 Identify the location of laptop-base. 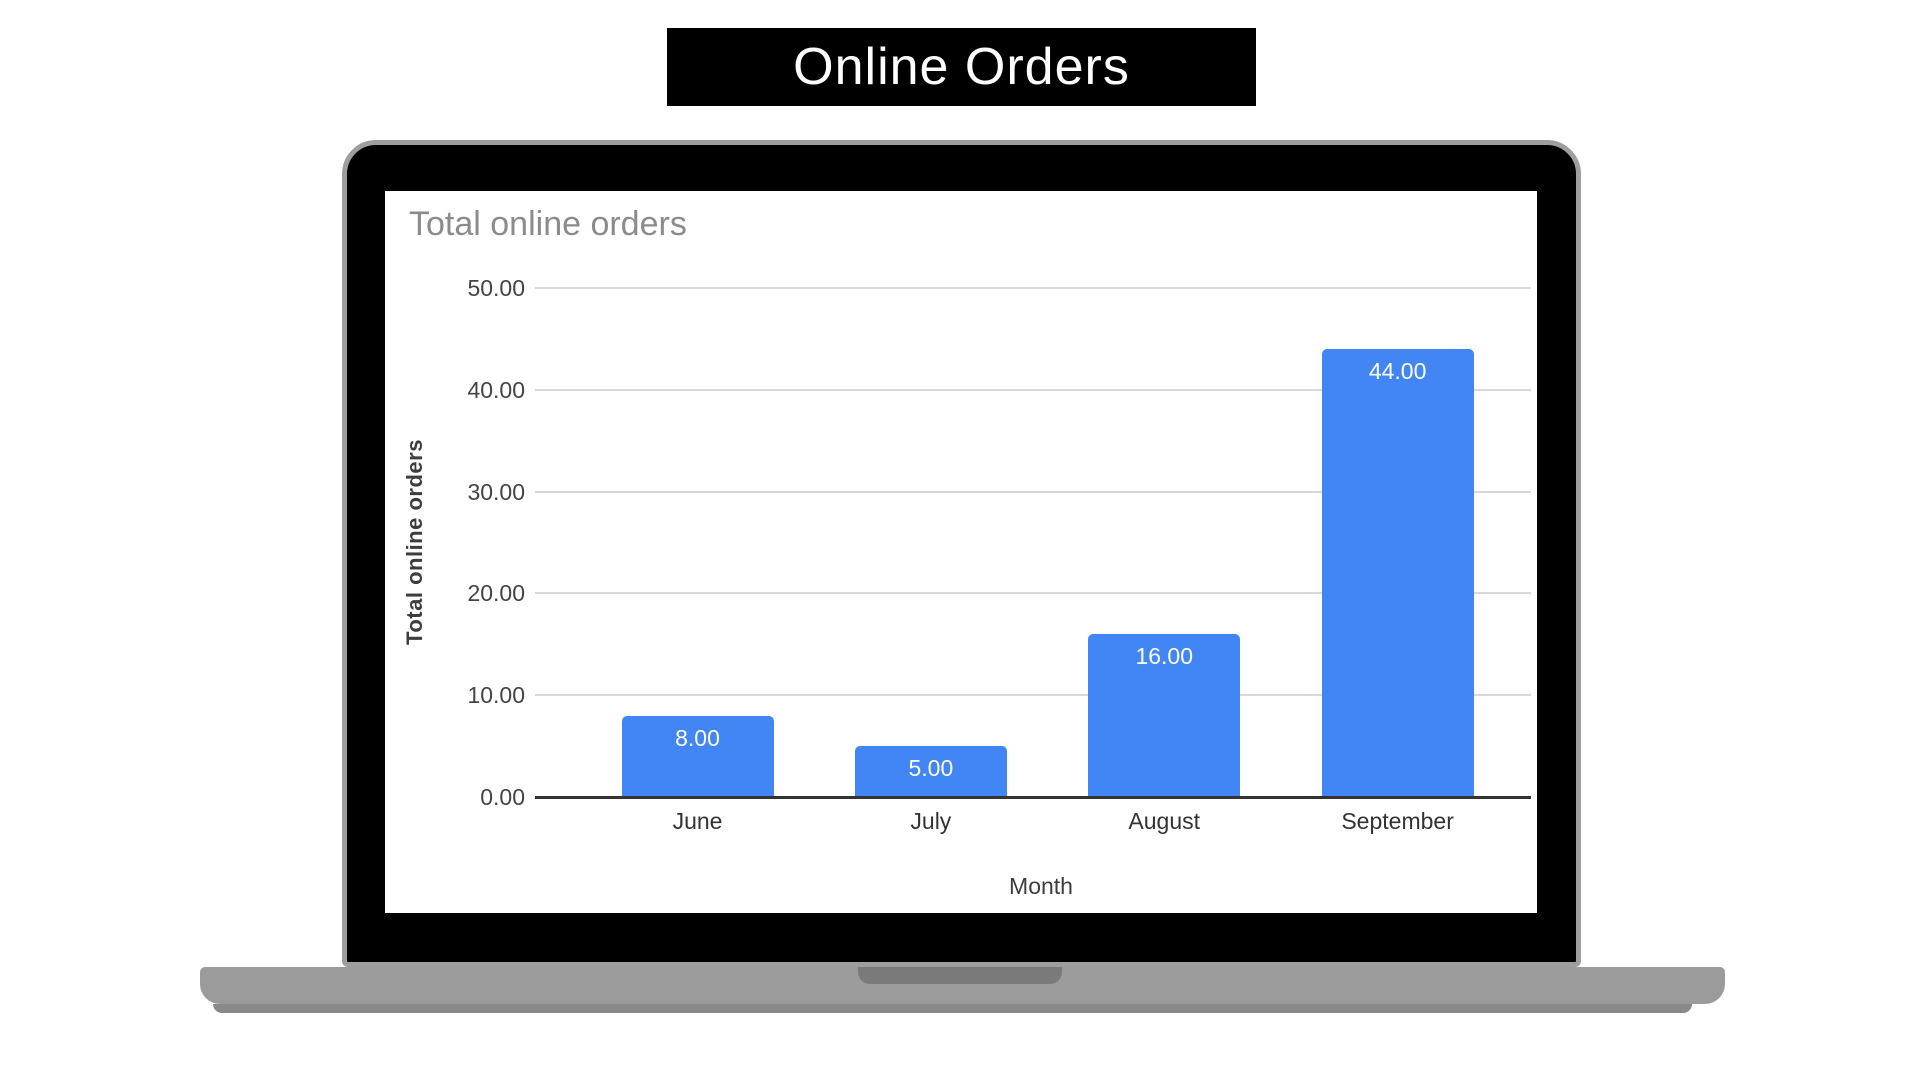
(962, 985).